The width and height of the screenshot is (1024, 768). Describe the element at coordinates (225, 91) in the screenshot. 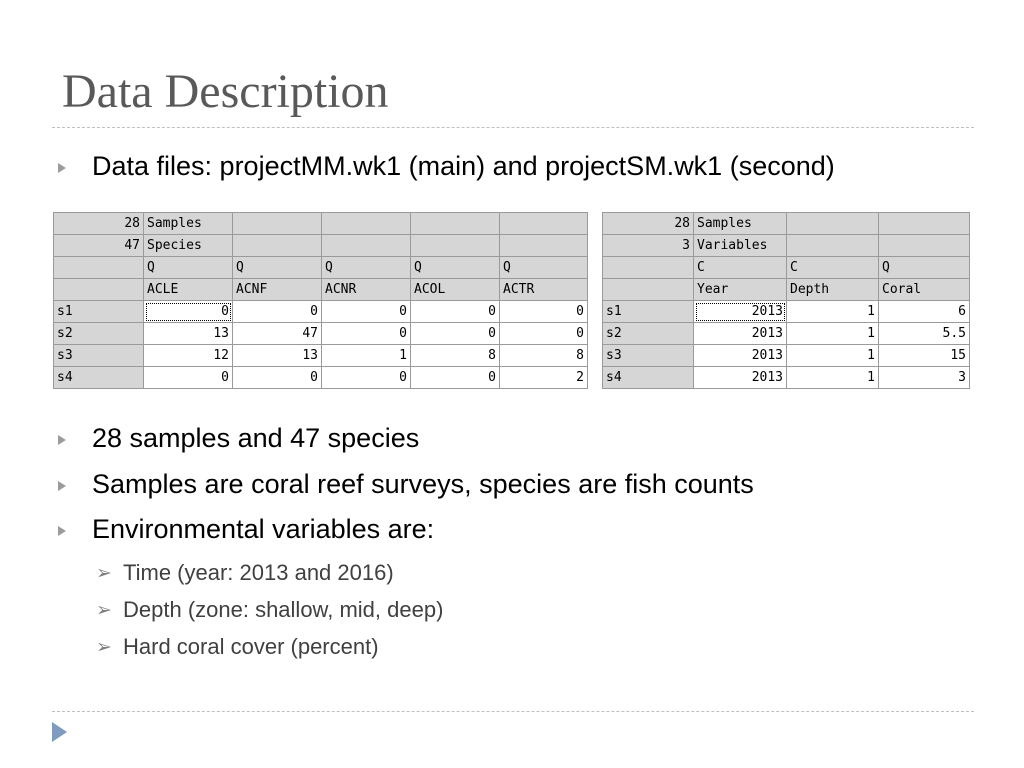

I see `slide-title: Data Description` at that location.